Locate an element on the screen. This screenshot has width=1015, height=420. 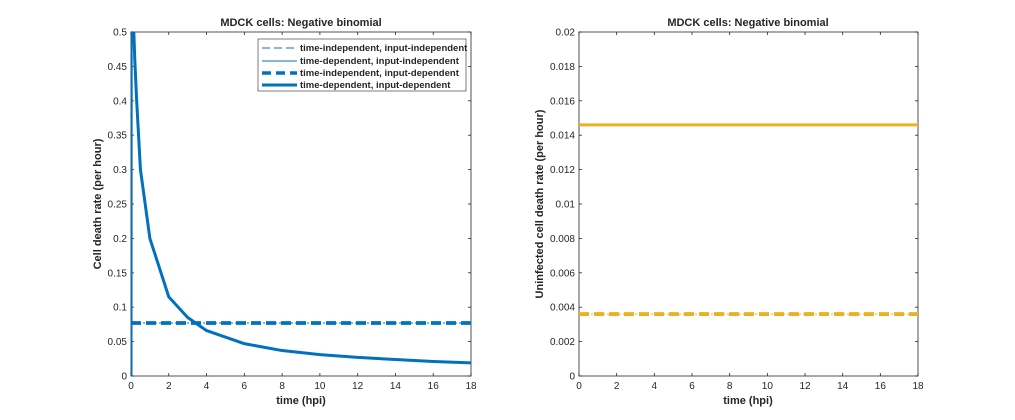
y-tick-label: 0.3 is located at coordinates (120, 170).